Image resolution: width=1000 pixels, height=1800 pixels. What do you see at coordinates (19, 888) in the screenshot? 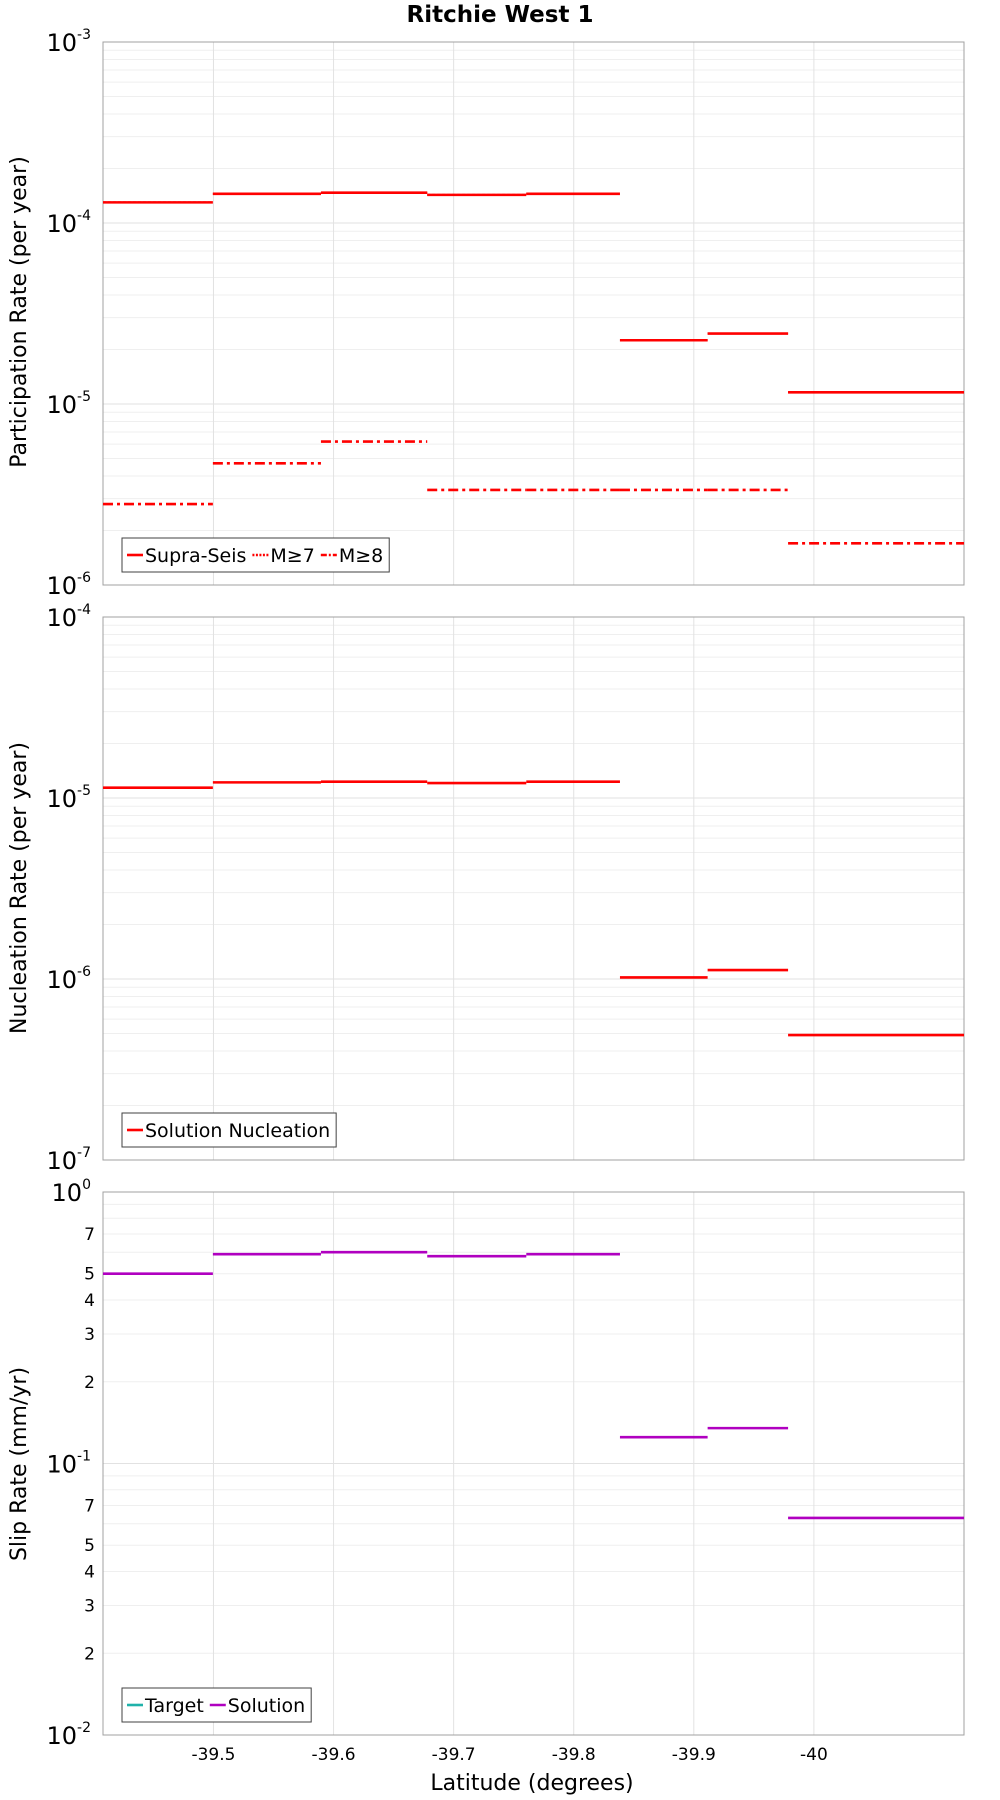
I see `nucleation-rate-y-axis-label: Nucleation Rate (per year)` at bounding box center [19, 888].